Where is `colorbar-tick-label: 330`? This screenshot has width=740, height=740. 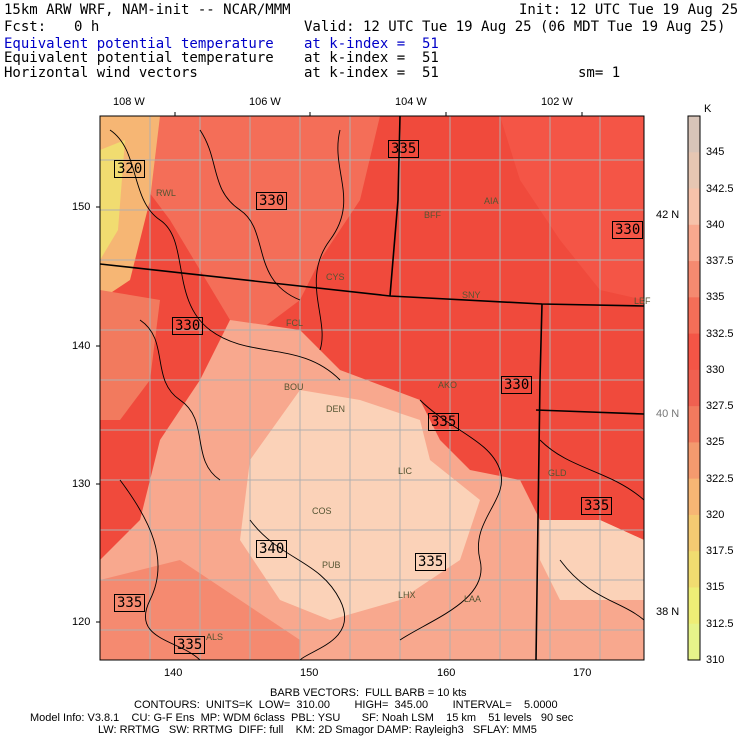 colorbar-tick-label: 330 is located at coordinates (715, 369).